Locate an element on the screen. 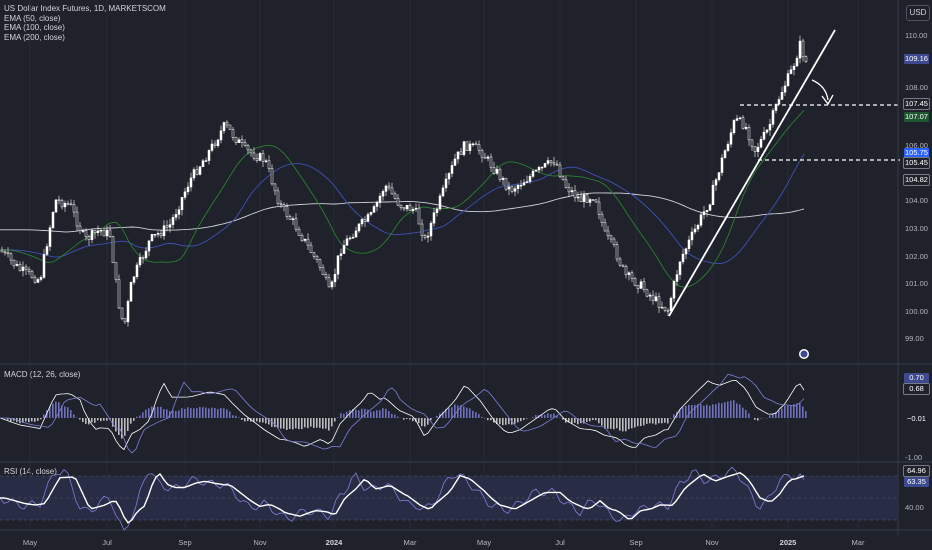 The image size is (932, 550). ema-200-path is located at coordinates (402, 212).